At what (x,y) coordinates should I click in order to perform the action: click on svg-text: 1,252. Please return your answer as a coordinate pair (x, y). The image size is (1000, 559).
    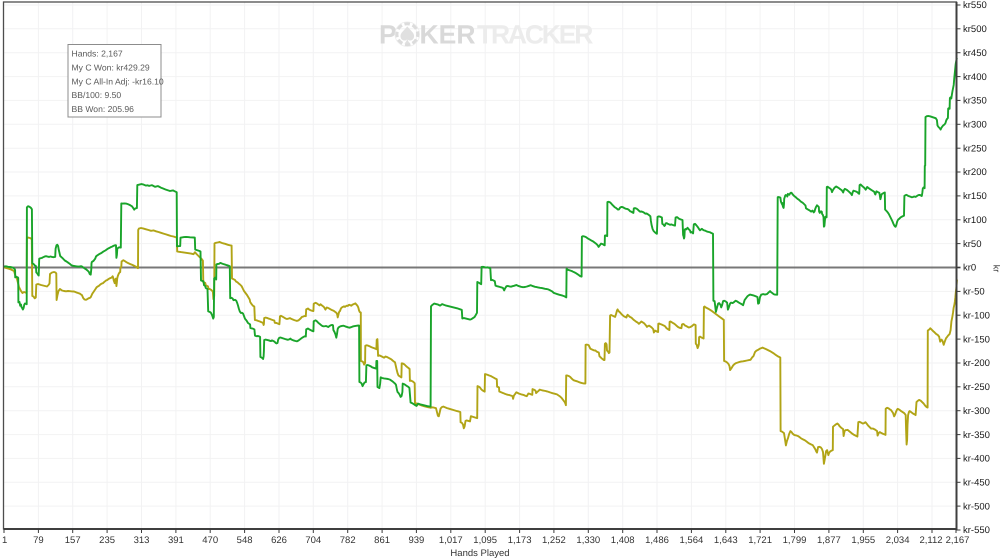
    Looking at the image, I should click on (554, 540).